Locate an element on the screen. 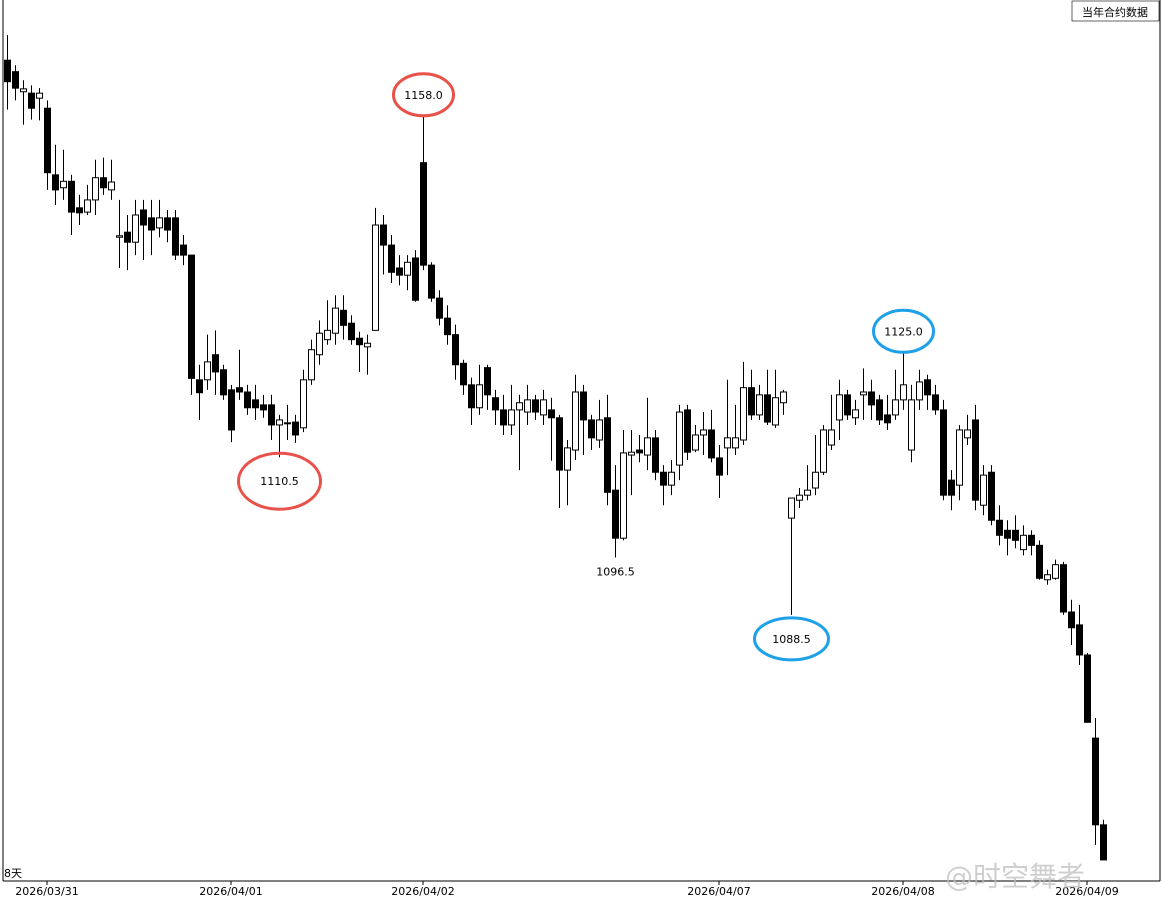  annotation-label: 1110.5 is located at coordinates (279, 481).